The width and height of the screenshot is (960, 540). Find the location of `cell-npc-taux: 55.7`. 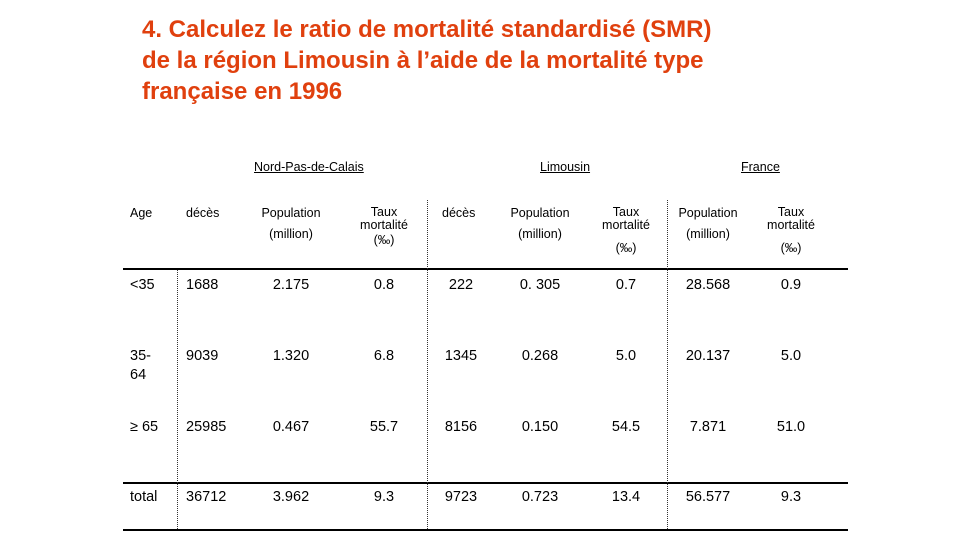

cell-npc-taux: 55.7 is located at coordinates (384, 427).